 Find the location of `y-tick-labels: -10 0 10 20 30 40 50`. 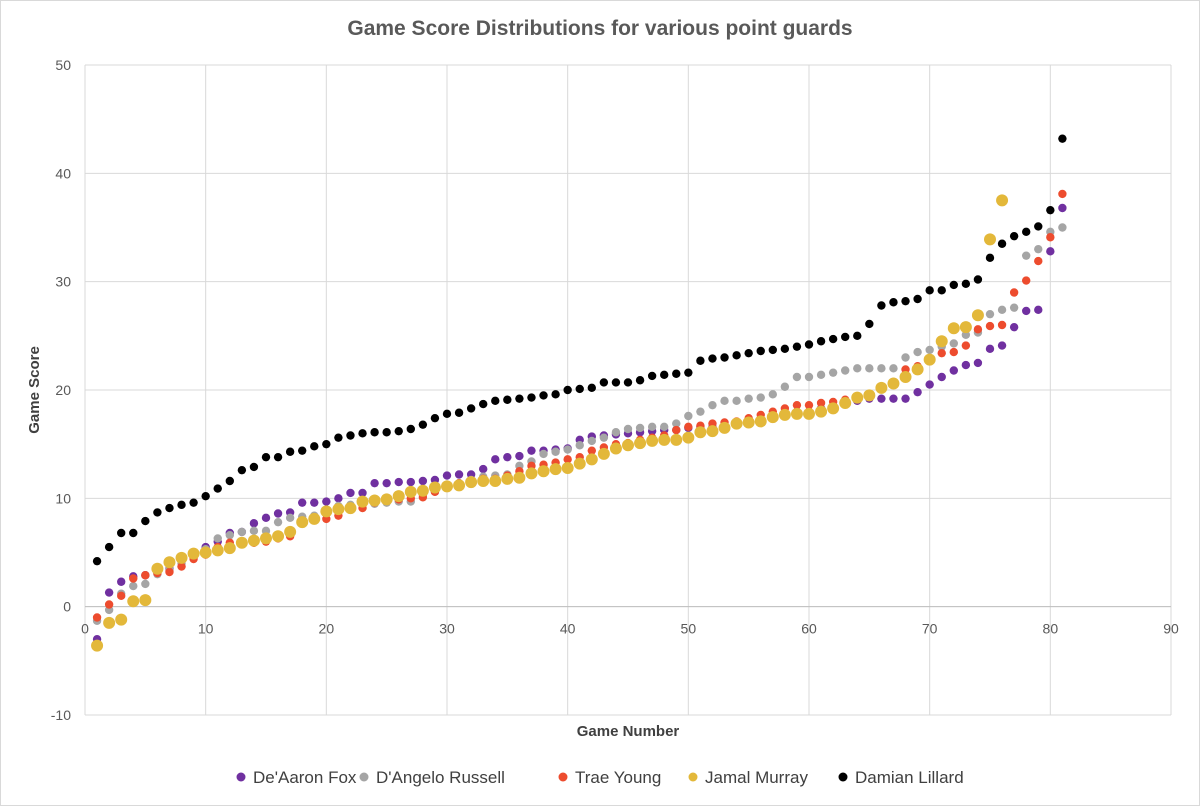

y-tick-labels: -10 0 10 20 30 40 50 is located at coordinates (61, 390).